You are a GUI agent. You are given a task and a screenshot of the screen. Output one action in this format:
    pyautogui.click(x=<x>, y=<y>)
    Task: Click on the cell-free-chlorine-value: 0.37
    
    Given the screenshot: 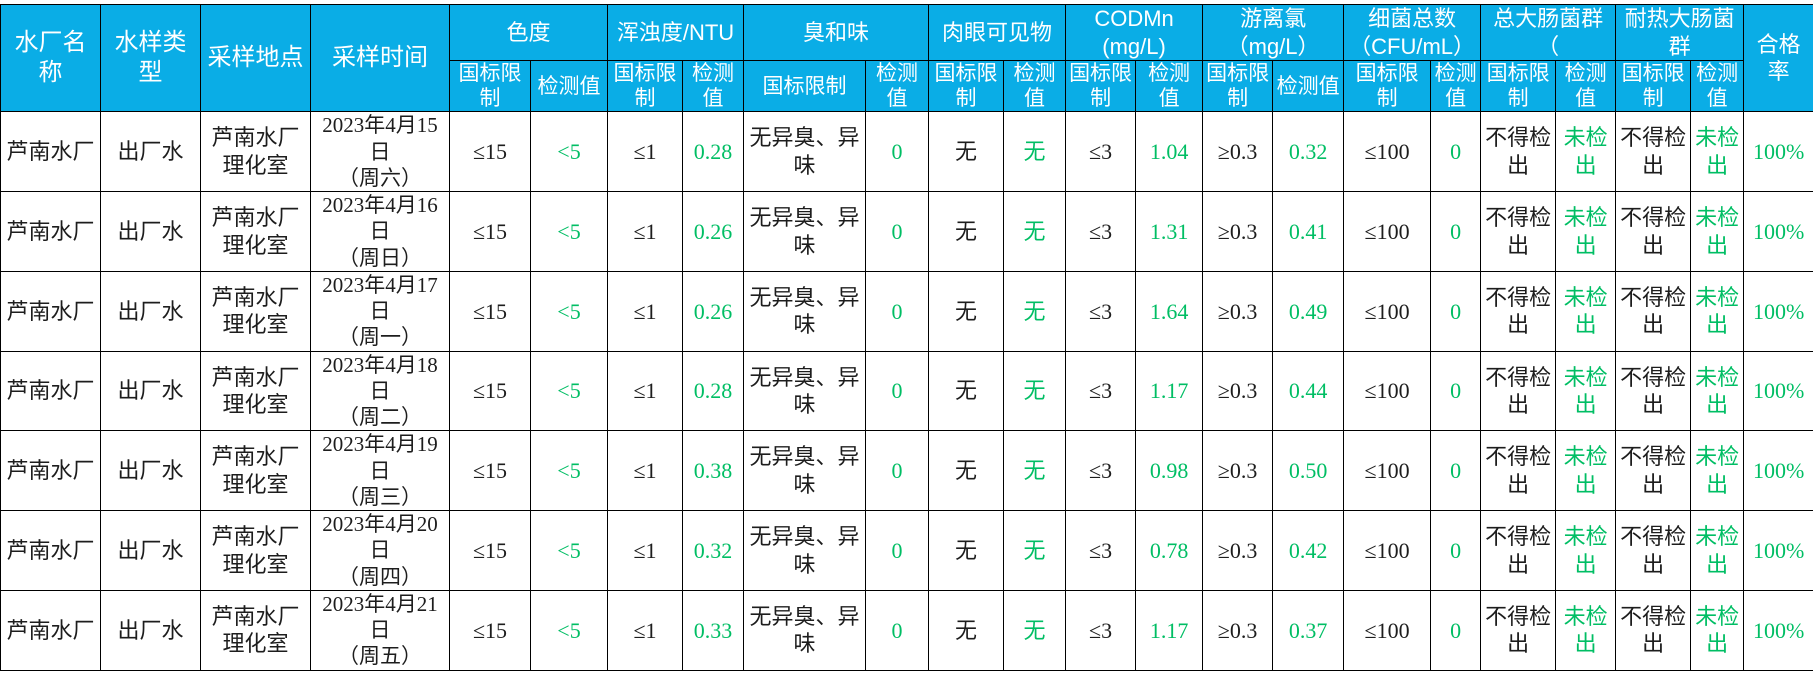 What is the action you would take?
    pyautogui.click(x=1308, y=630)
    